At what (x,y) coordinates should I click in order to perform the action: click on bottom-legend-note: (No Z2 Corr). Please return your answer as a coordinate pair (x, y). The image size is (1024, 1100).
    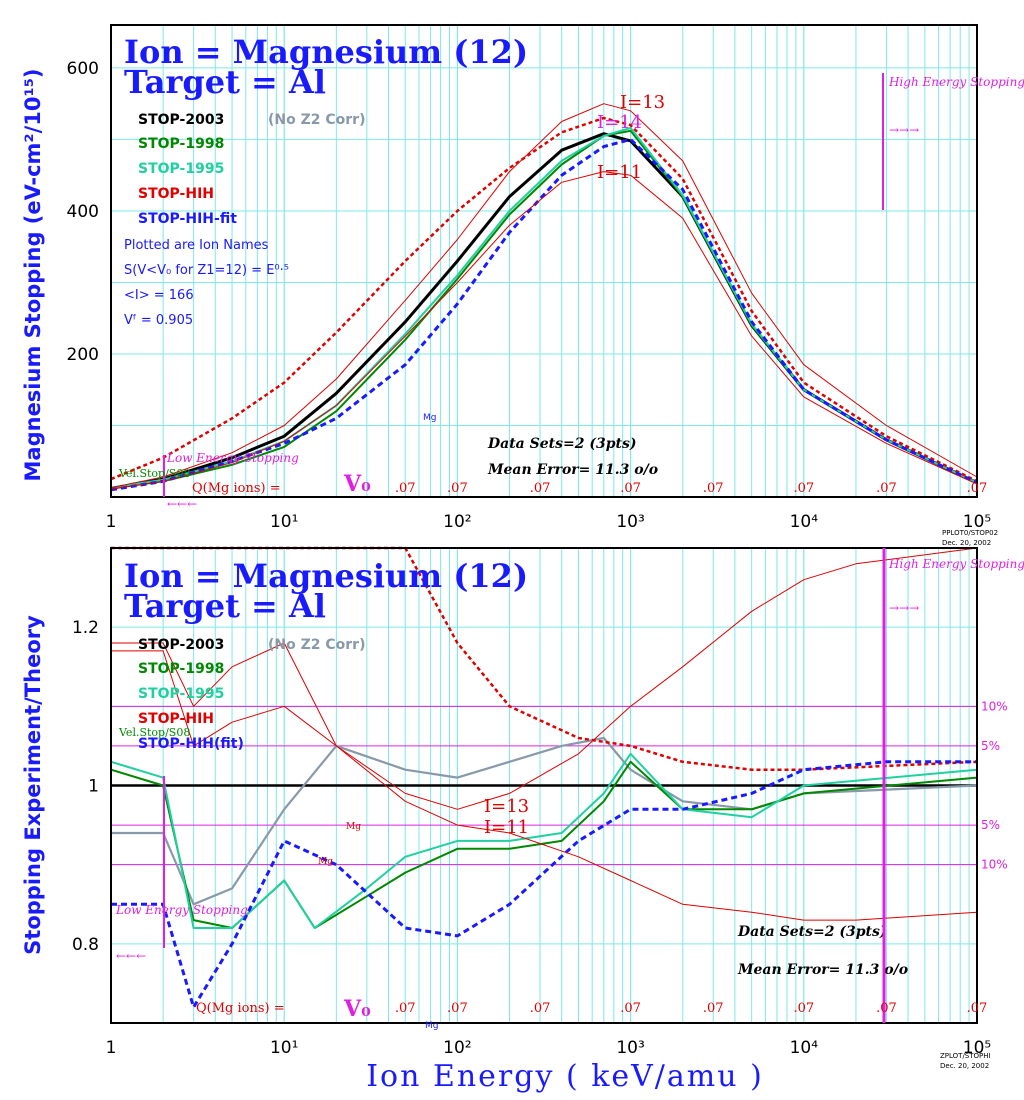
    Looking at the image, I should click on (316, 645).